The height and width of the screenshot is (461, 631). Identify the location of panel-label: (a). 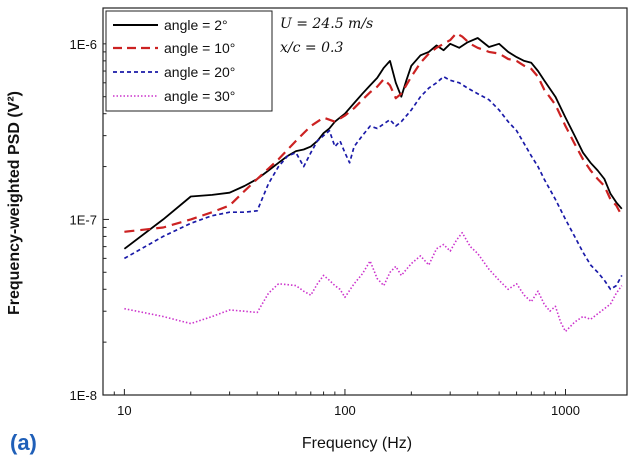
(23, 442).